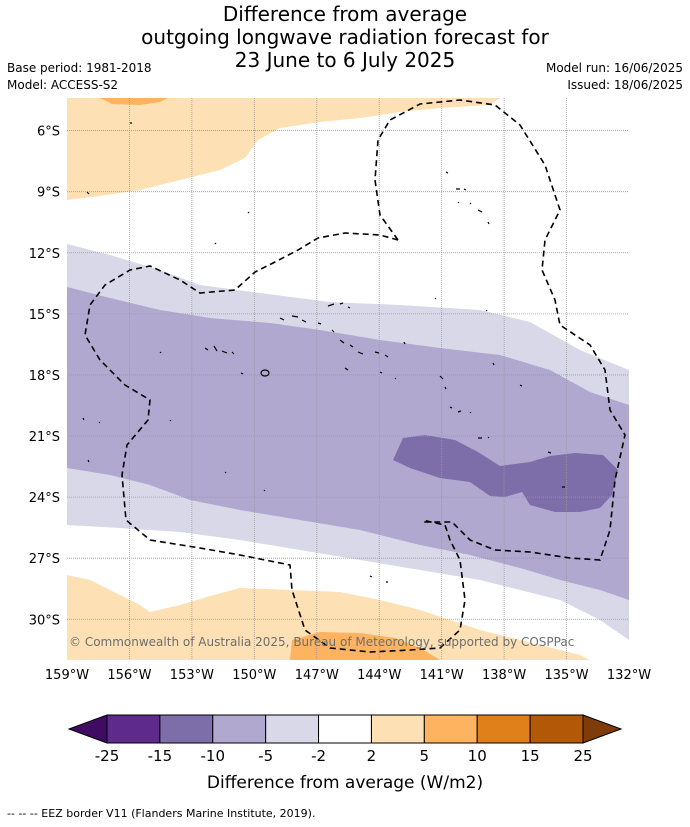  What do you see at coordinates (134, 101) in the screenshot?
I see `contour-top-orange` at bounding box center [134, 101].